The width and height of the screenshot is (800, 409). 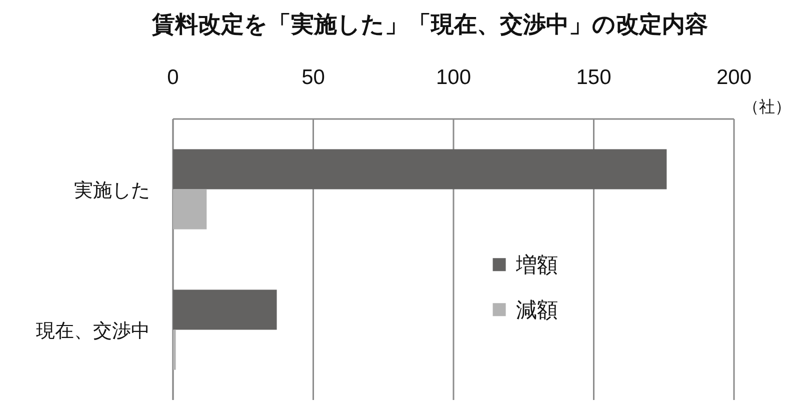 I want to click on x-tick-label: 150, so click(x=594, y=77).